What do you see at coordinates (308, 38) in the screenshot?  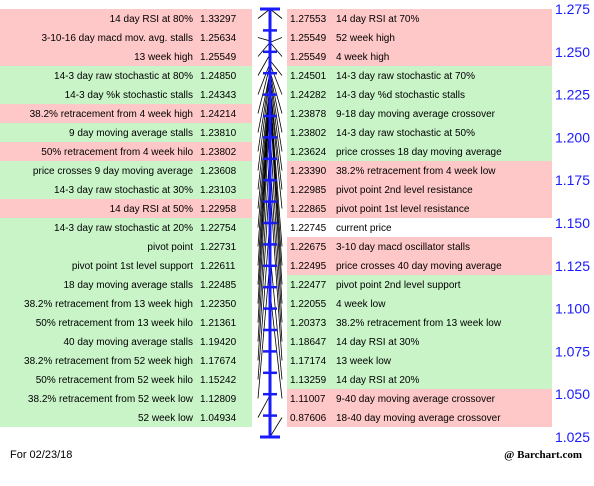 I see `right-row-value: 1.25549` at bounding box center [308, 38].